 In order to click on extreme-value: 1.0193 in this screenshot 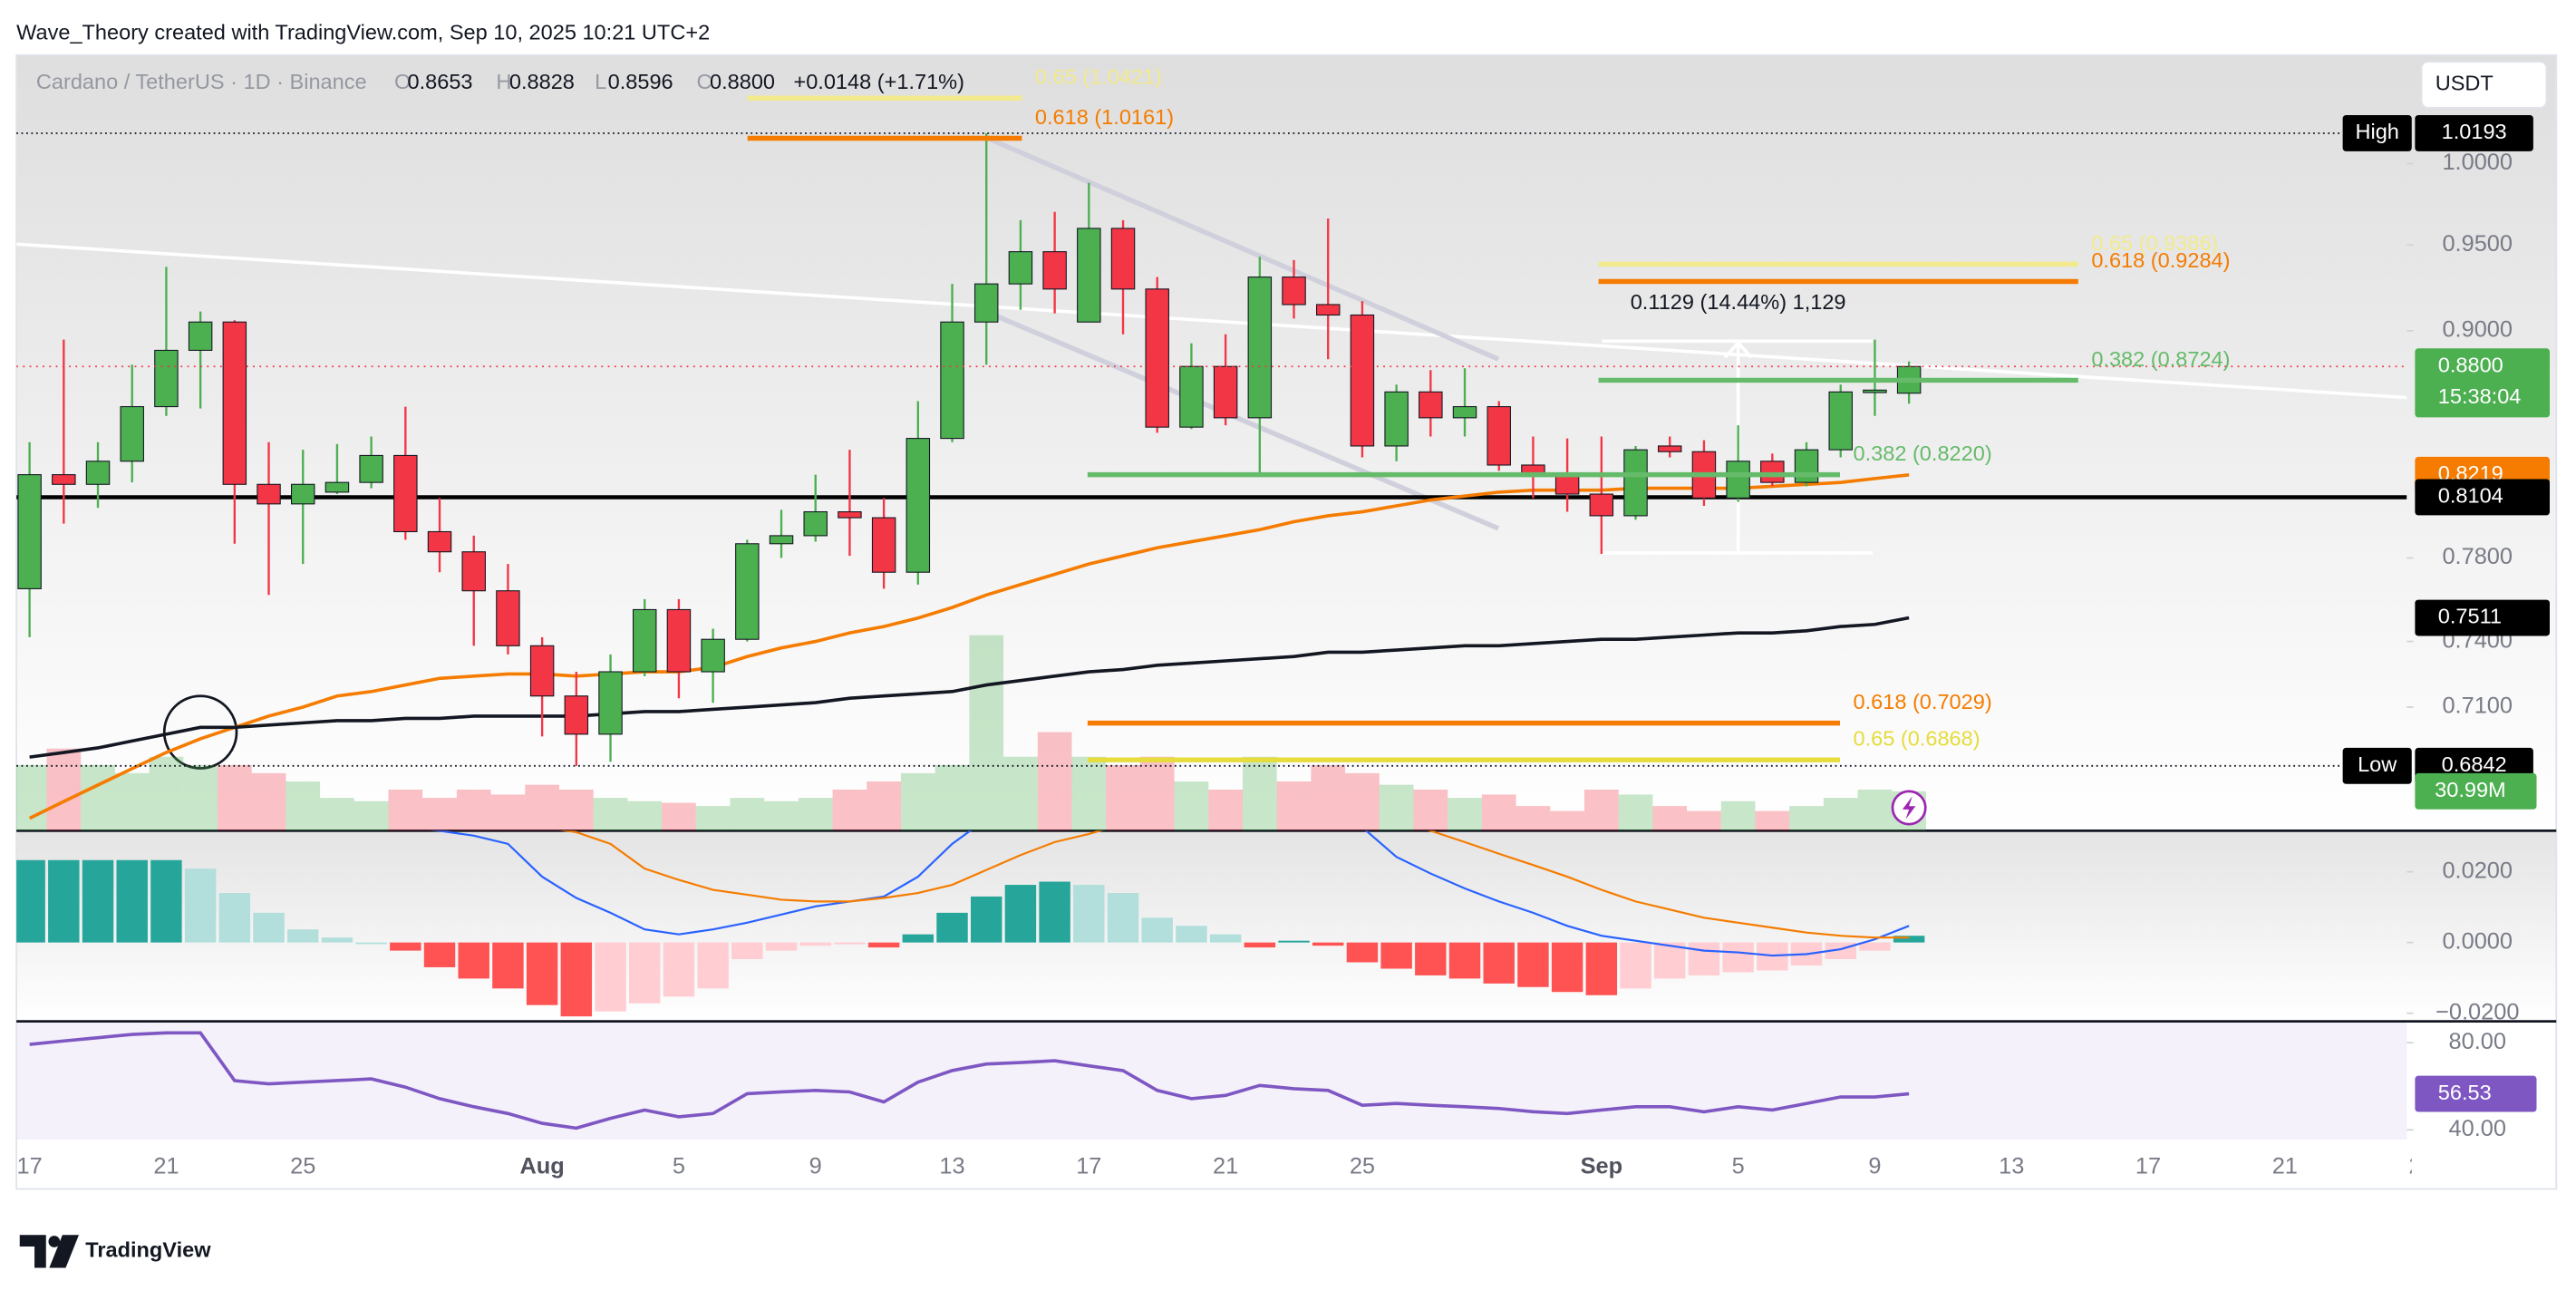, I will do `click(2474, 131)`.